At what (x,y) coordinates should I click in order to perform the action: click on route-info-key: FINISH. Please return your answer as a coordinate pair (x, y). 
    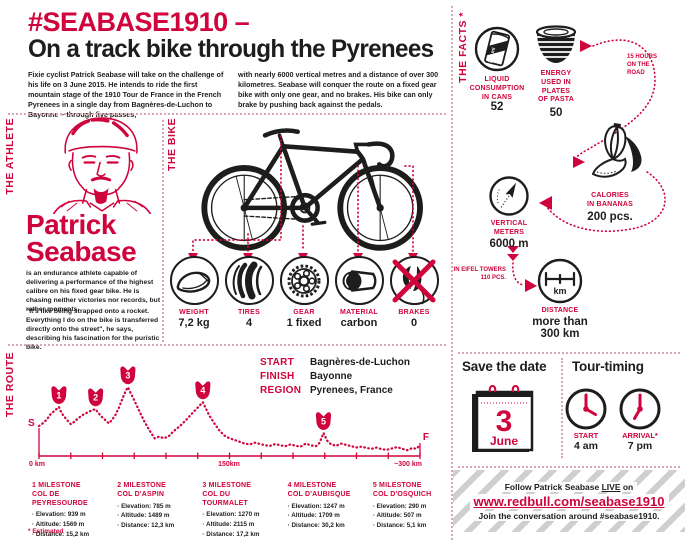
    Looking at the image, I should click on (277, 376).